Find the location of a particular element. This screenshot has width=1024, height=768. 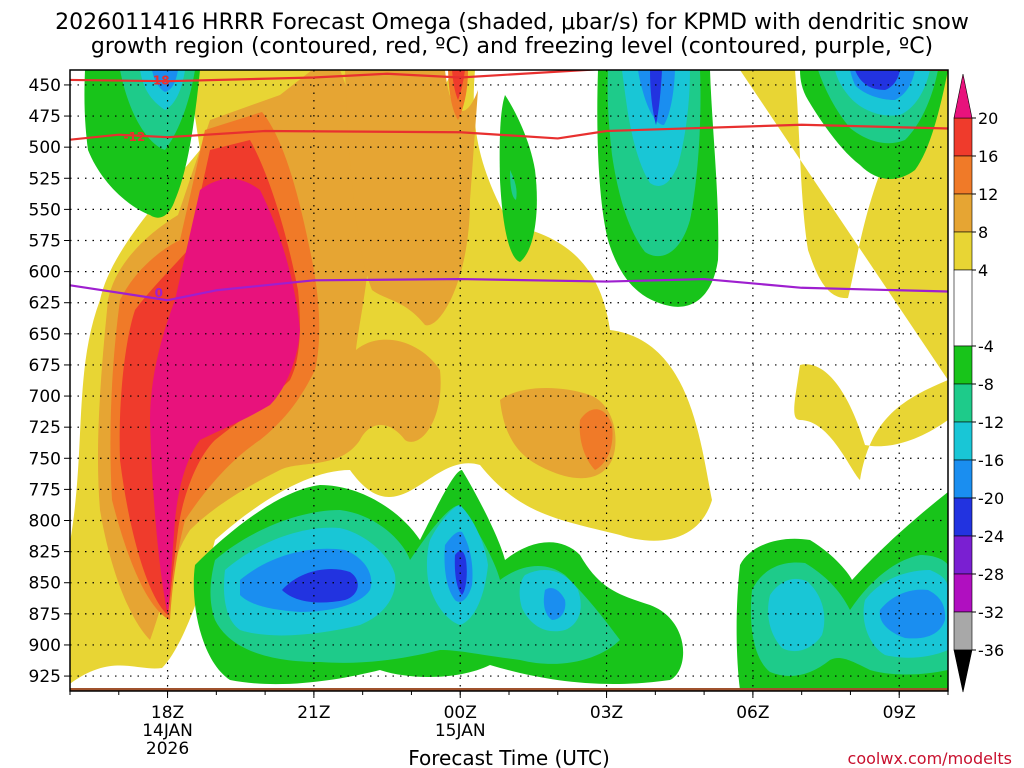

colorbar: 20 16 12 8 4 -4 -8 -12 -16 -20 -24 -28 -32 -36 is located at coordinates (978, 383).